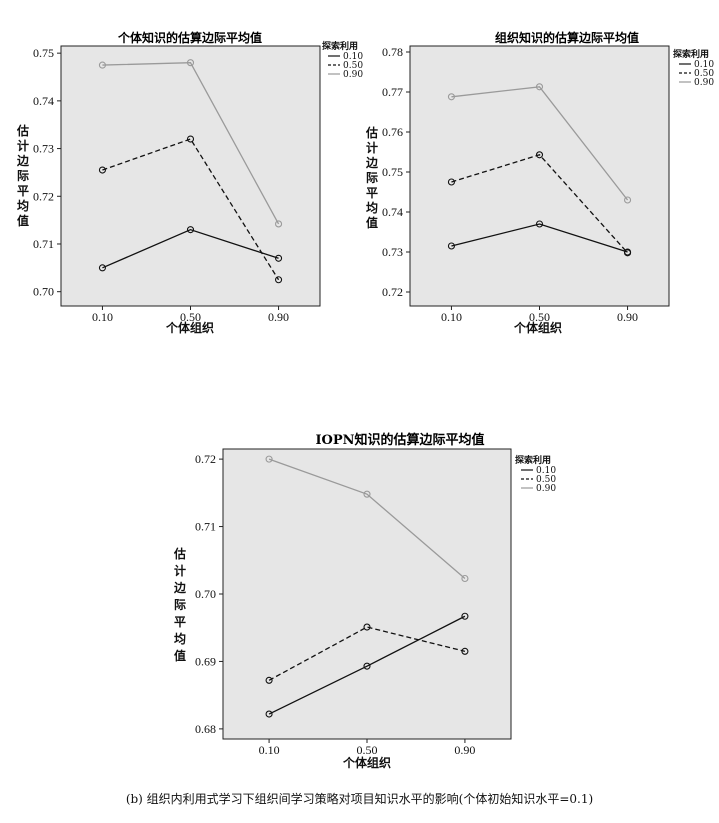  What do you see at coordinates (392, 92) in the screenshot?
I see `y-tick-label: 0.77` at bounding box center [392, 92].